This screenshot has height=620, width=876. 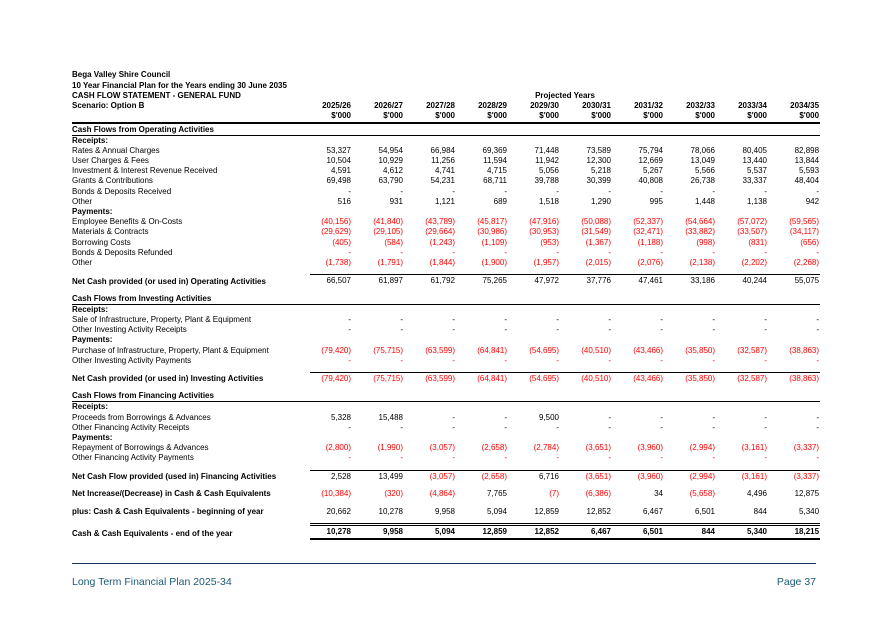 I want to click on section-header: Cash Flows from Investing Activities, so click(x=446, y=298).